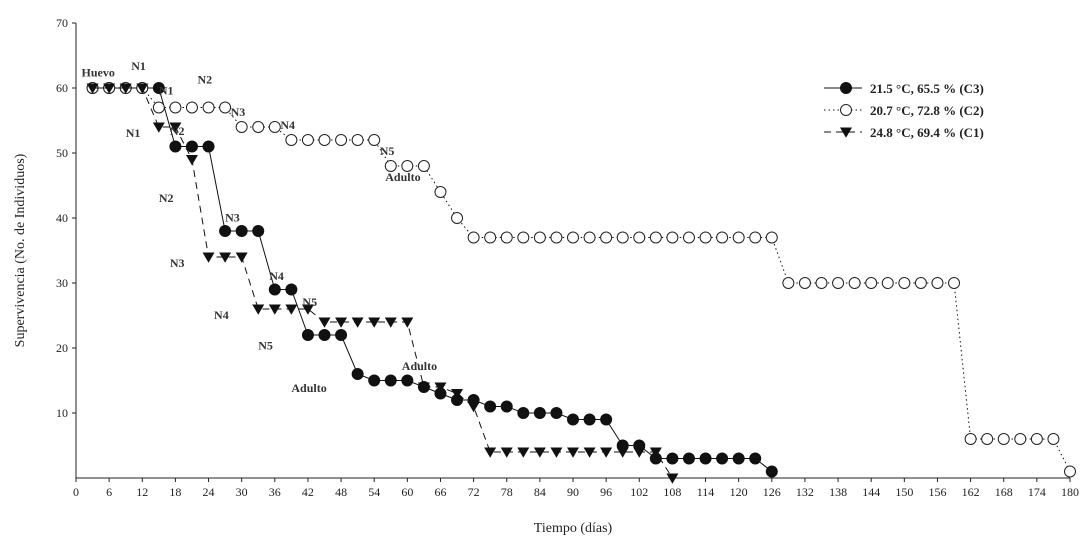 This screenshot has height=542, width=1083. Describe the element at coordinates (573, 492) in the screenshot. I see `x-tick-label: 90` at that location.